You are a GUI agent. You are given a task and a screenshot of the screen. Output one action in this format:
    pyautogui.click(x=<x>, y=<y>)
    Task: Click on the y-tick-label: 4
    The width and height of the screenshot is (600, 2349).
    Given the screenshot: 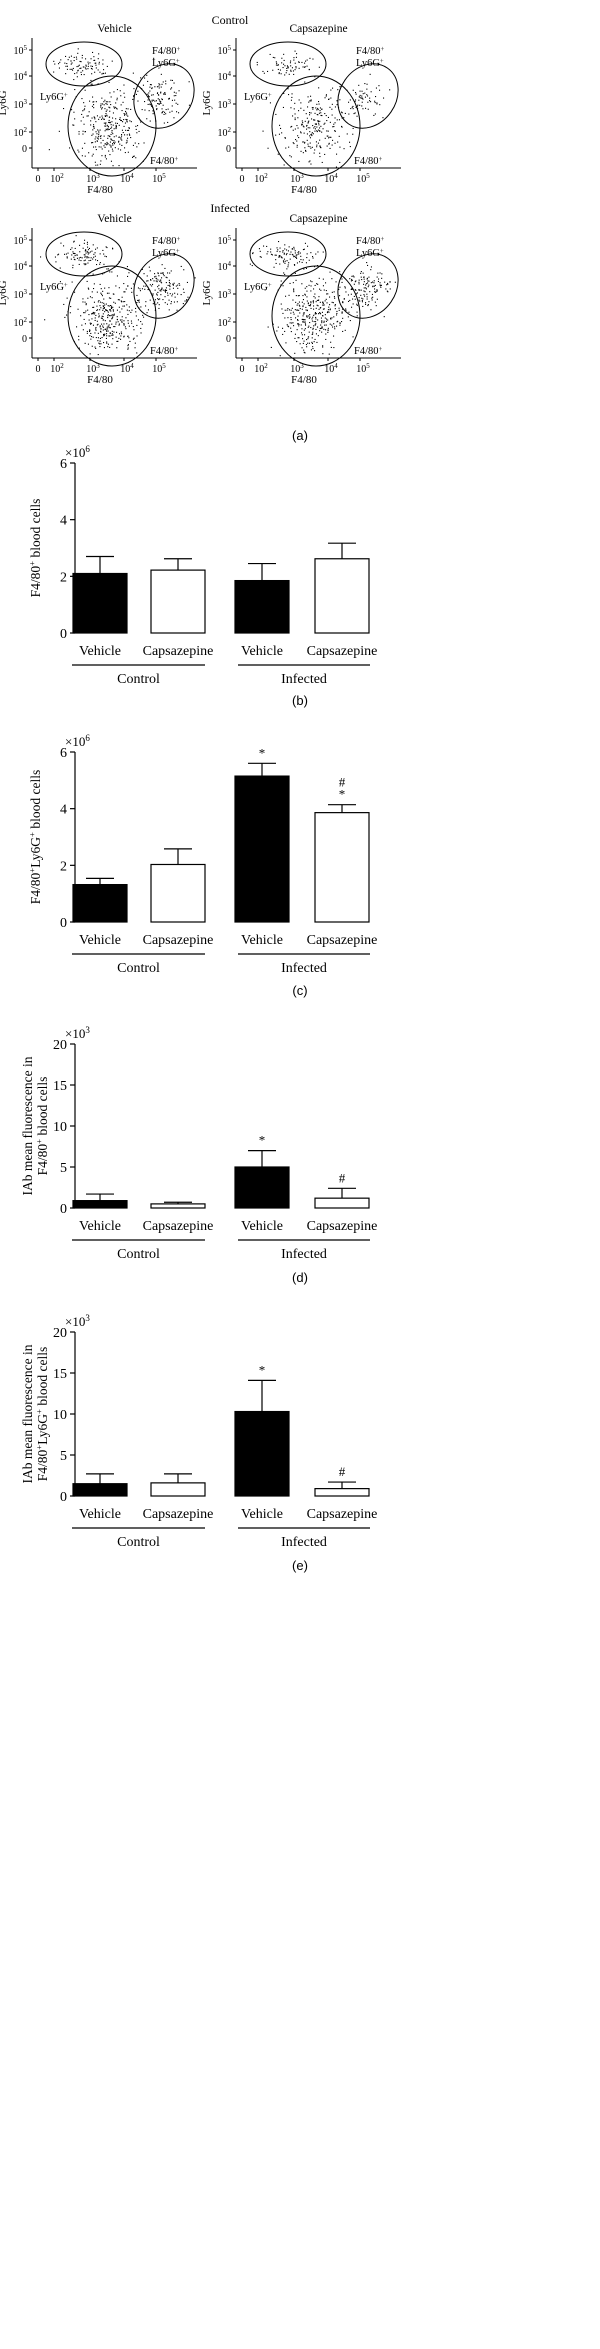 What is the action you would take?
    pyautogui.click(x=63, y=810)
    